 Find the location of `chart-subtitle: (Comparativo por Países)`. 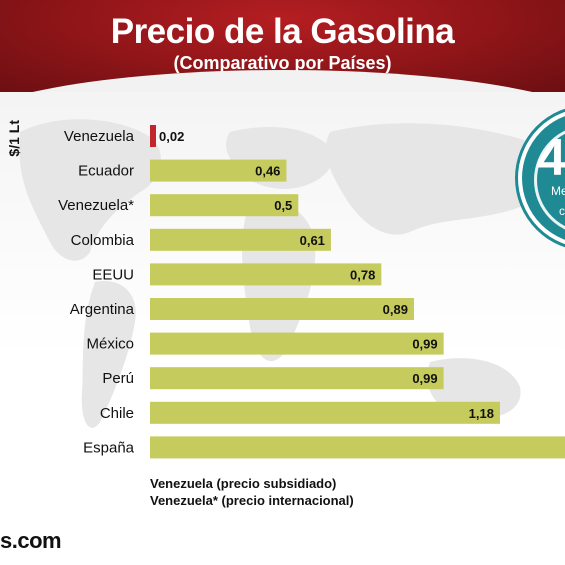

chart-subtitle: (Comparativo por Países) is located at coordinates (282, 63).